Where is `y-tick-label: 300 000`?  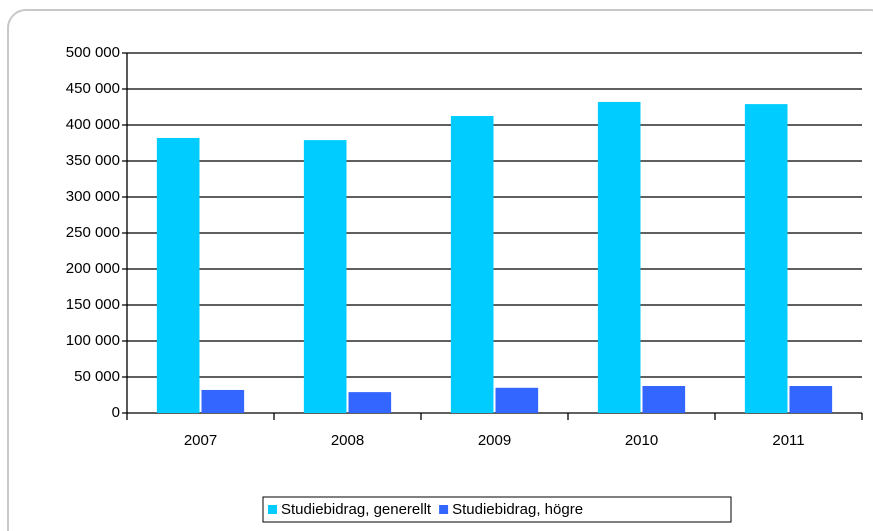
y-tick-label: 300 000 is located at coordinates (93, 196).